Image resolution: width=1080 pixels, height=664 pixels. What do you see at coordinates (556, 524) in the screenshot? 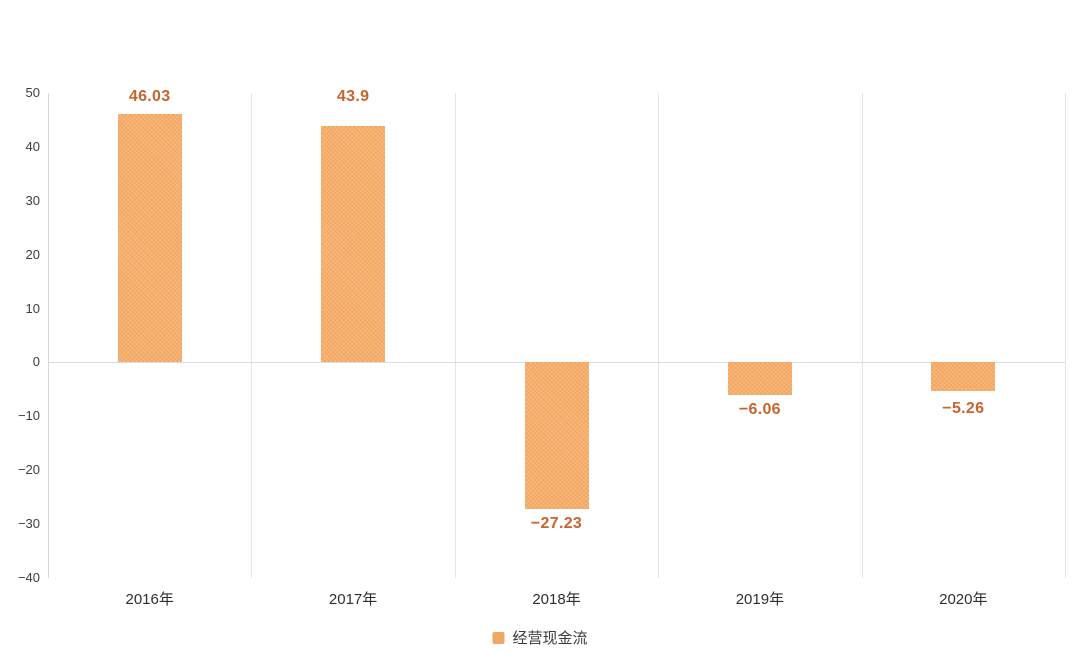
I see `bar-value-label: −27.23` at bounding box center [556, 524].